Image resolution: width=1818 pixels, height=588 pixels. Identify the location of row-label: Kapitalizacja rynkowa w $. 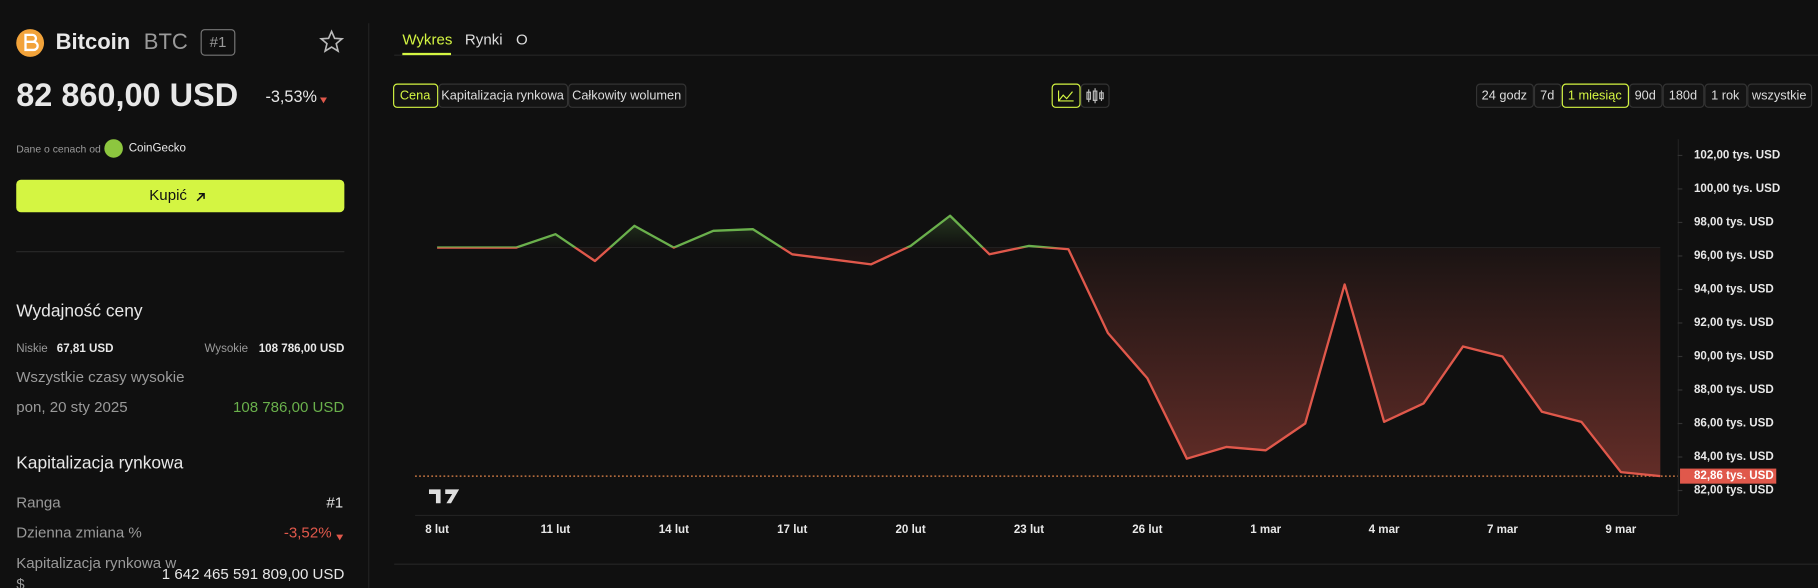
(96, 571).